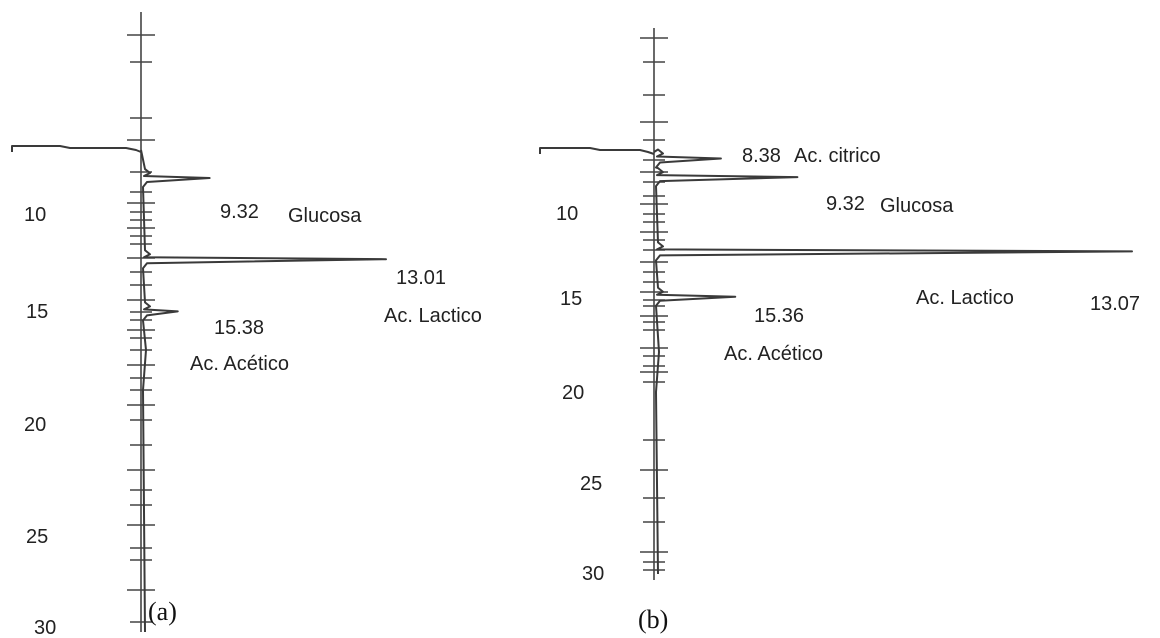 The height and width of the screenshot is (638, 1160). Describe the element at coordinates (571, 299) in the screenshot. I see `panel-b-tick-label-15: 15` at that location.